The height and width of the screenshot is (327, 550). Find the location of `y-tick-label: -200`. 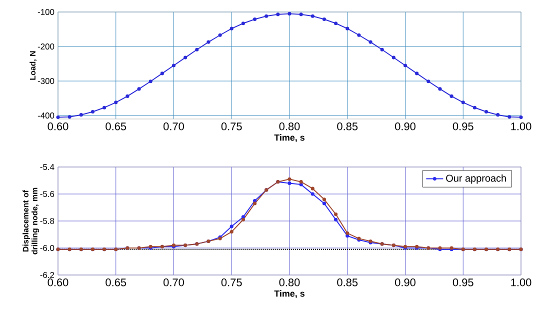

y-tick-label: -200 is located at coordinates (46, 47).